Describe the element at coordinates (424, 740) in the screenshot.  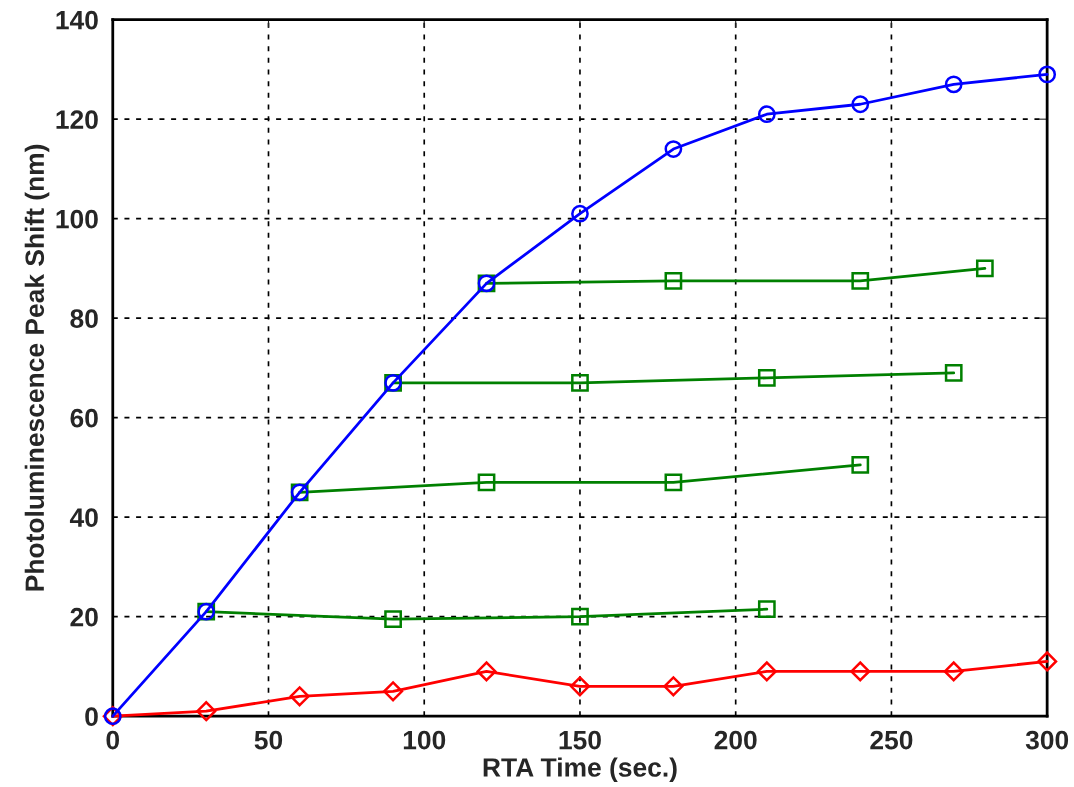
I see `x-tick-label: 100` at that location.